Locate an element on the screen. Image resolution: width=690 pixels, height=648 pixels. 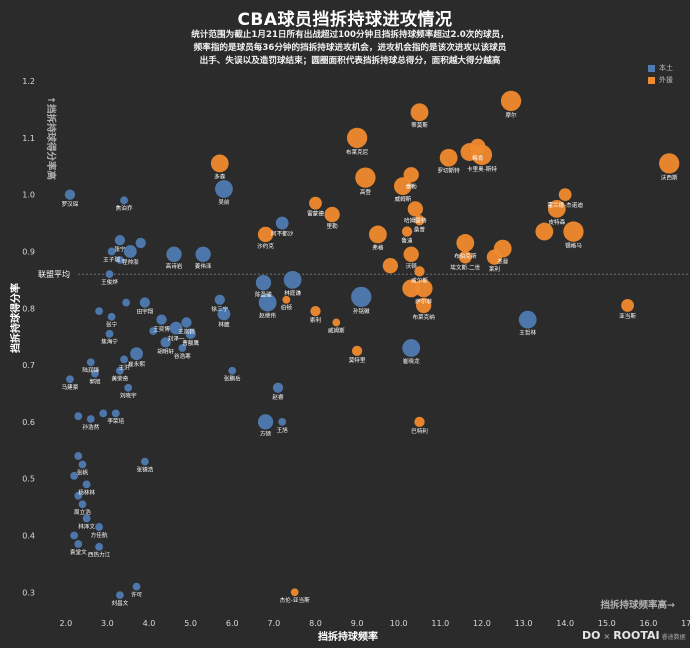
y-axis-note: ↑挡拆持球得分率高 is located at coordinates (51, 138).